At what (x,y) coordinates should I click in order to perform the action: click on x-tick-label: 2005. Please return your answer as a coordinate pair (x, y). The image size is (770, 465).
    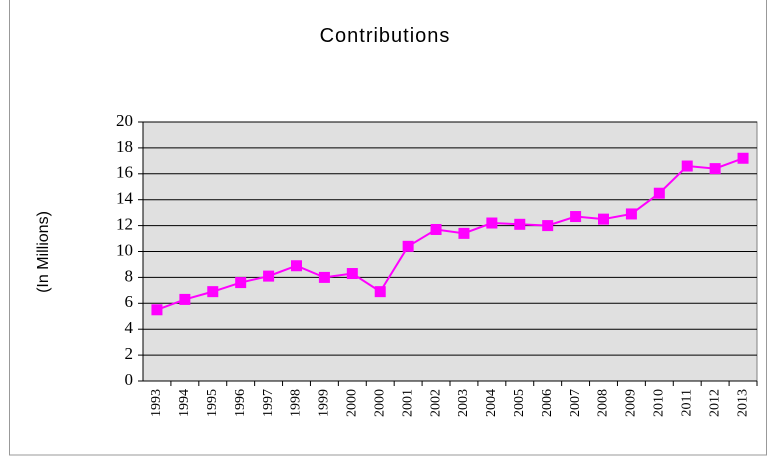
    Looking at the image, I should click on (519, 403).